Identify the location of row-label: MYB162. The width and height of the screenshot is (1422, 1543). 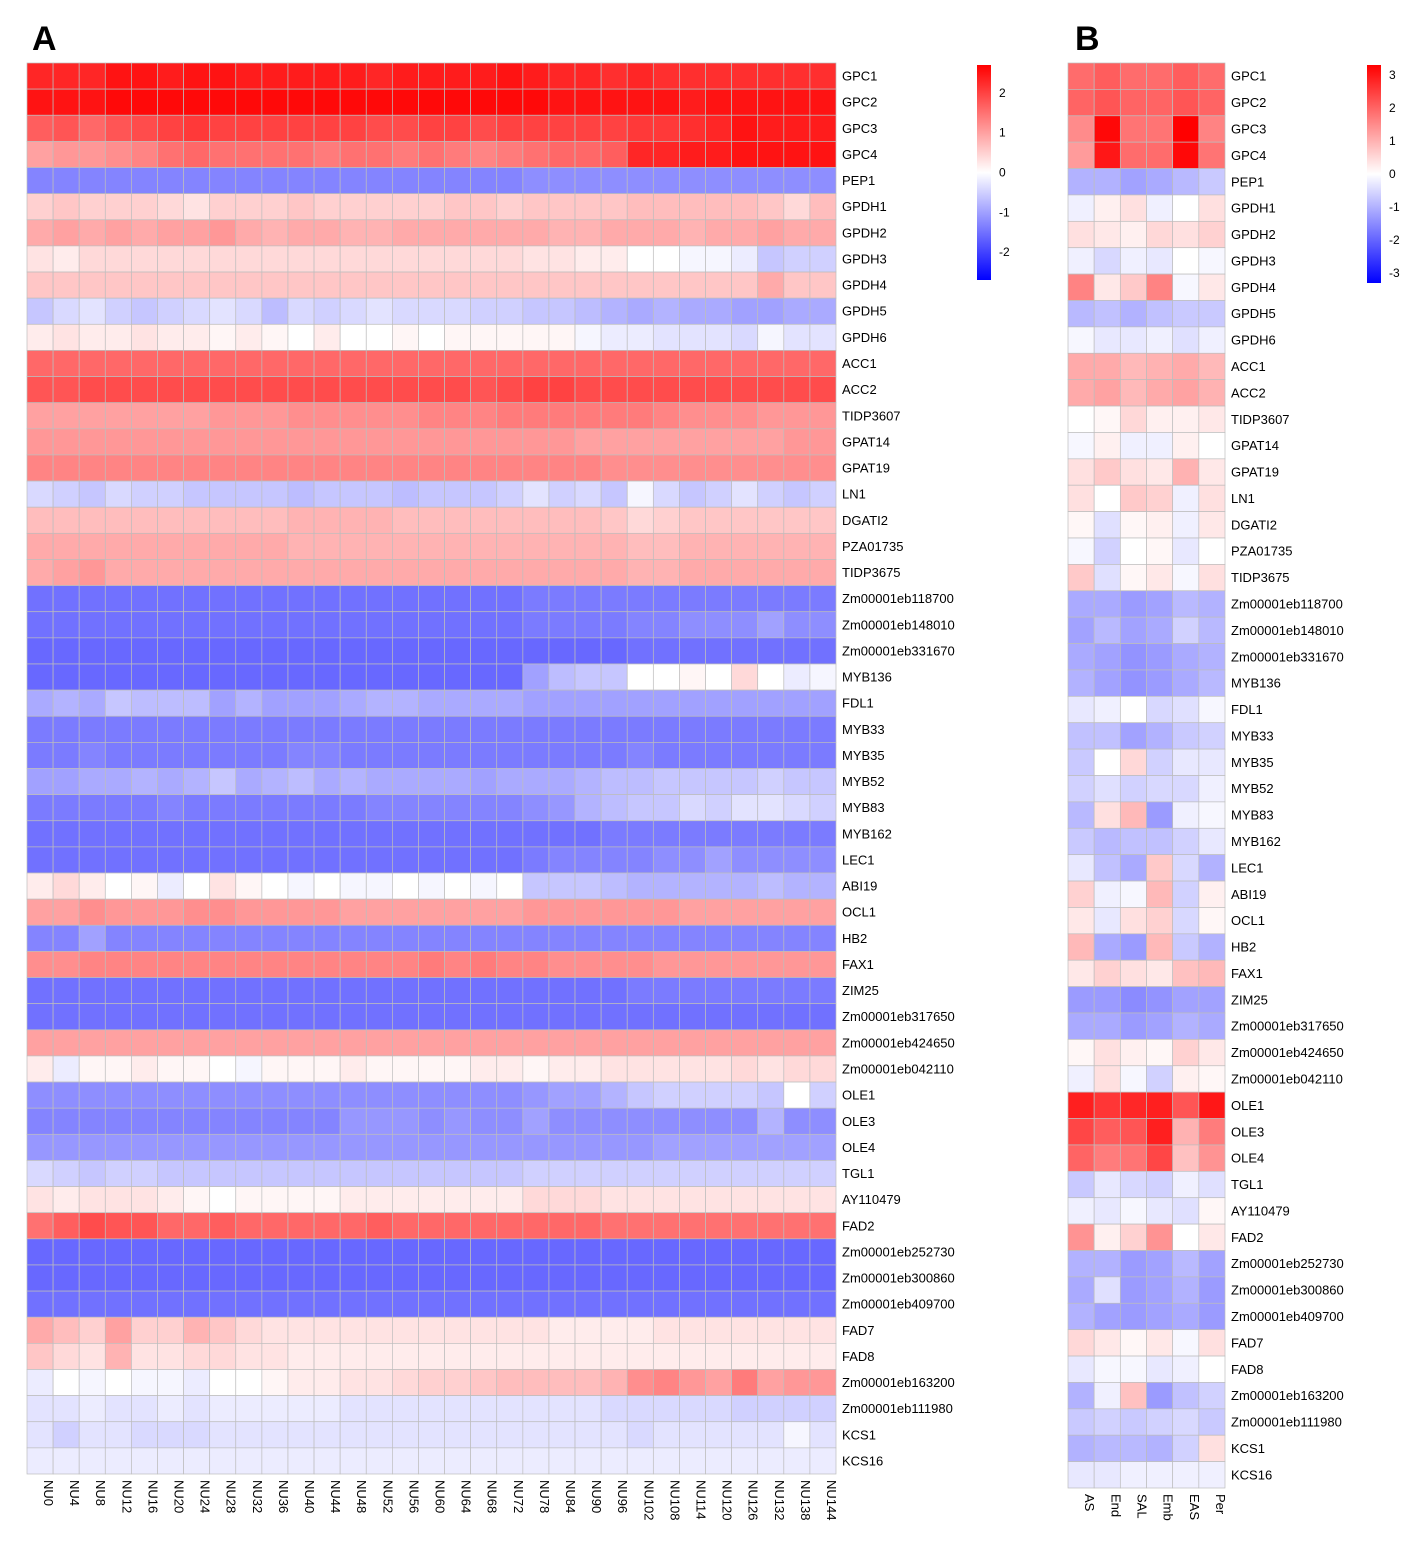
(867, 833).